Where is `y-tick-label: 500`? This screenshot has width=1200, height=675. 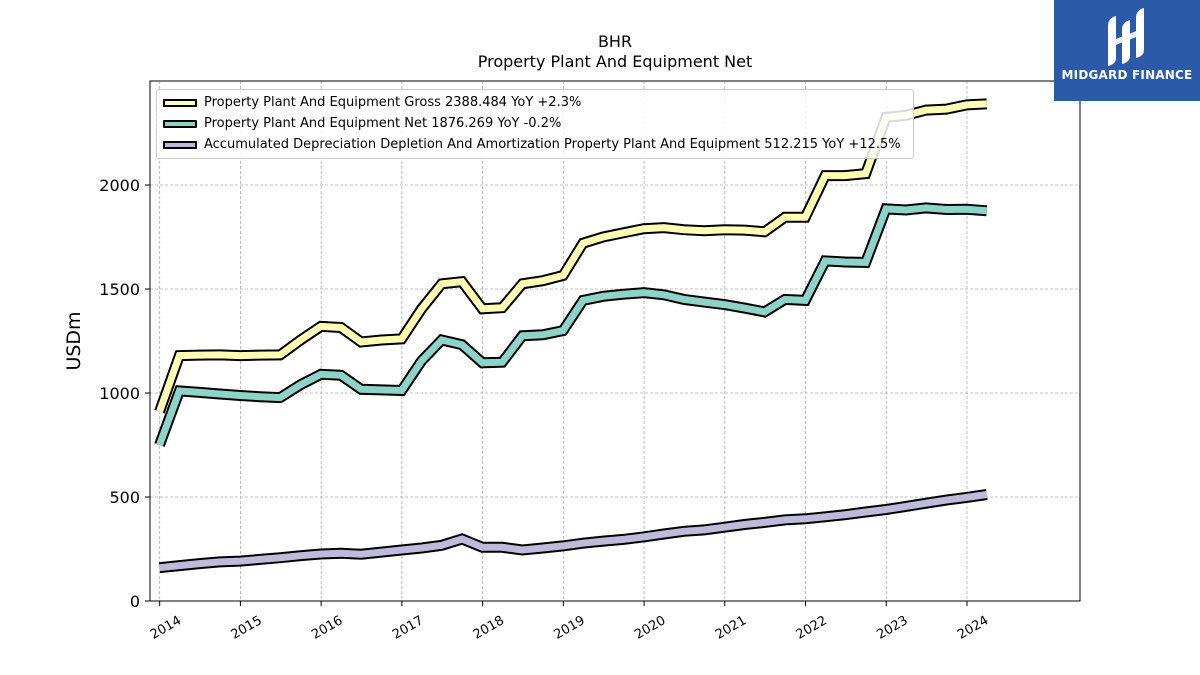 y-tick-label: 500 is located at coordinates (124, 497).